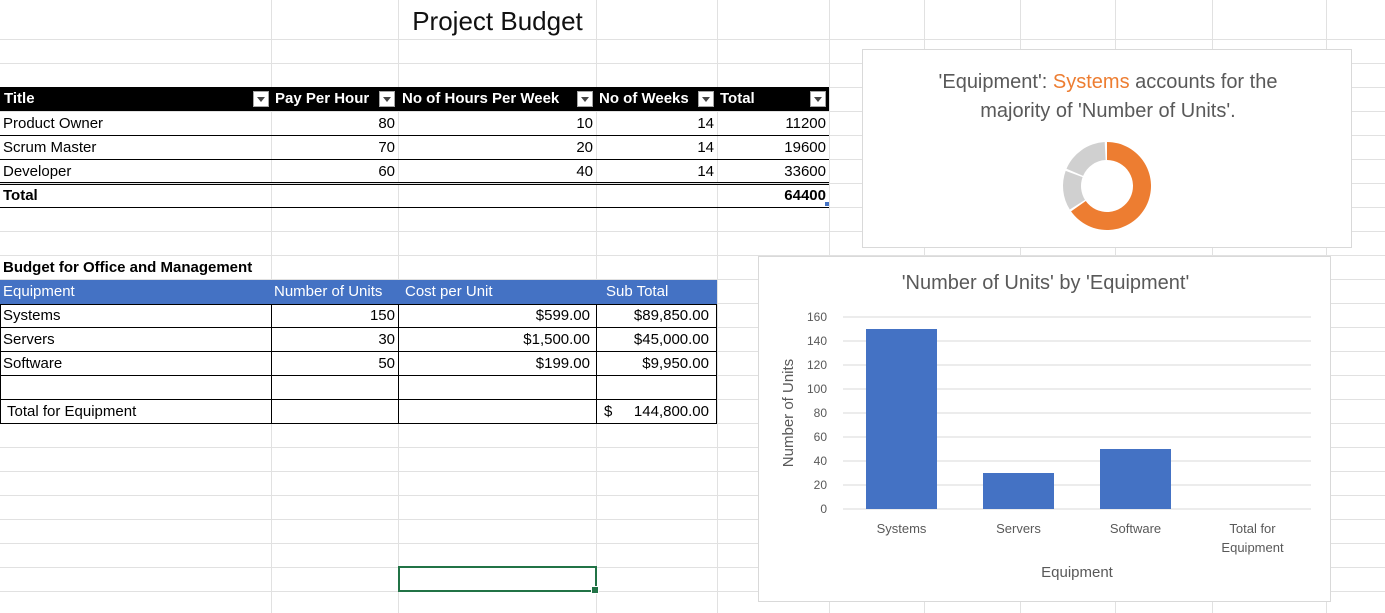 This screenshot has height=613, width=1385. I want to click on total-equipment-value: 144,800.00, so click(671, 411).